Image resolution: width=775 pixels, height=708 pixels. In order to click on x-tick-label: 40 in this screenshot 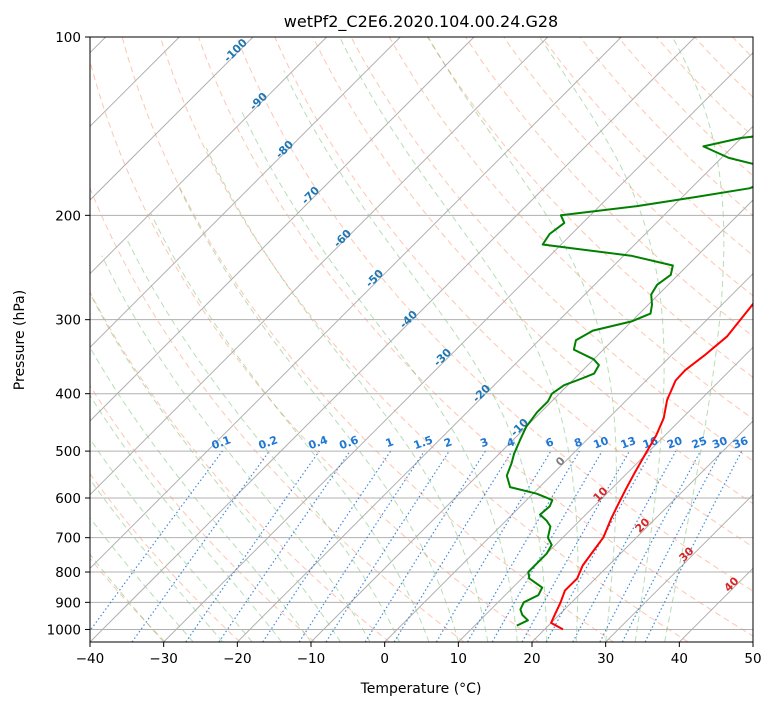, I will do `click(679, 659)`.